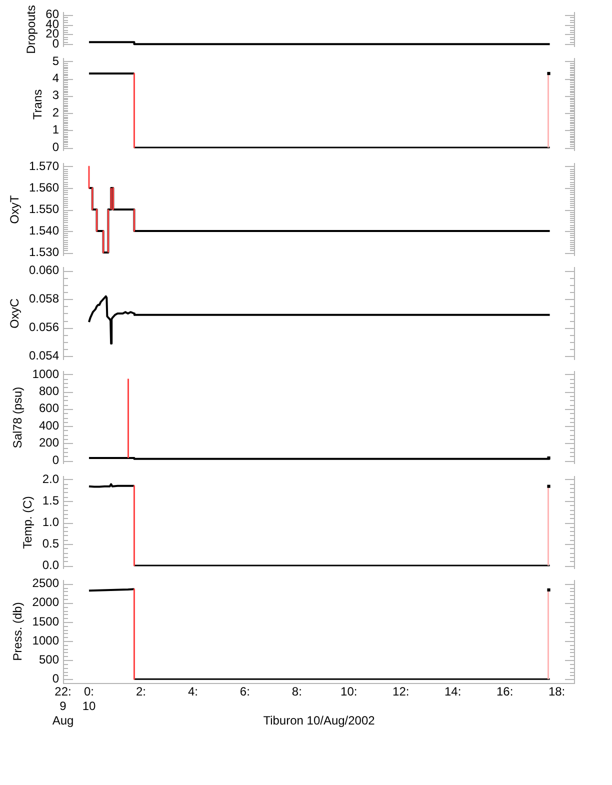 The image size is (612, 785). Describe the element at coordinates (44, 327) in the screenshot. I see `y-tick-label: 0.056` at that location.